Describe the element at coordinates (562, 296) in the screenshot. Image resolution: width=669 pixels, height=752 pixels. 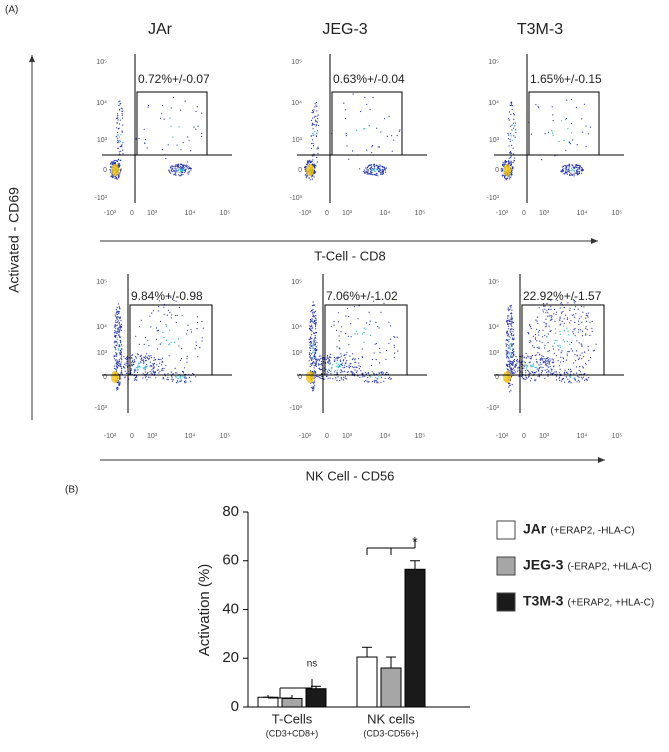
I see `gate-percentage: 22.92%+/-1.57` at that location.